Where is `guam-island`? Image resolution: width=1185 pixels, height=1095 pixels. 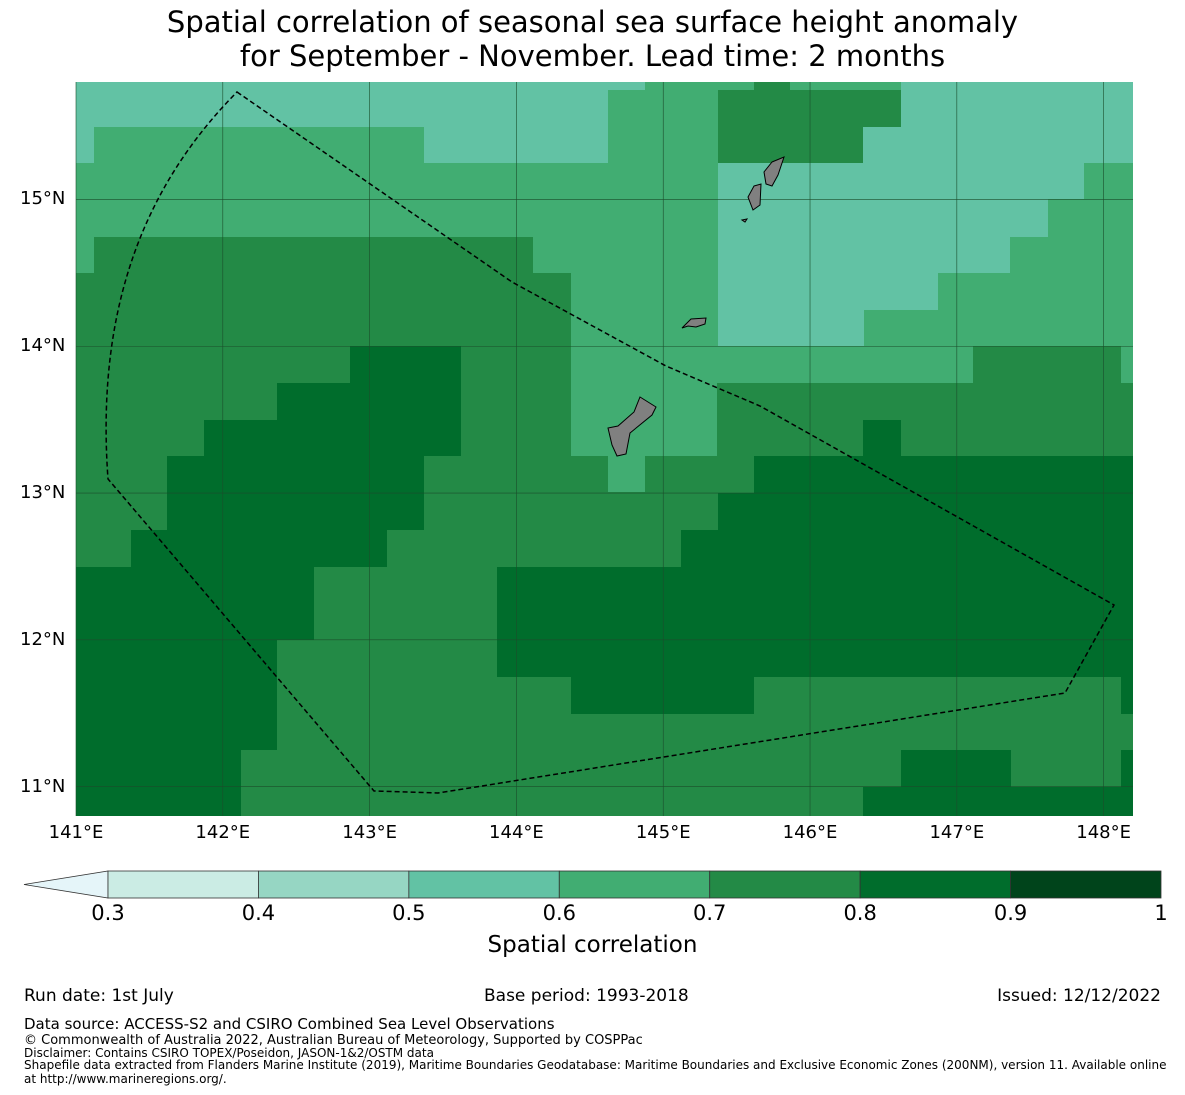
guam-island is located at coordinates (632, 426).